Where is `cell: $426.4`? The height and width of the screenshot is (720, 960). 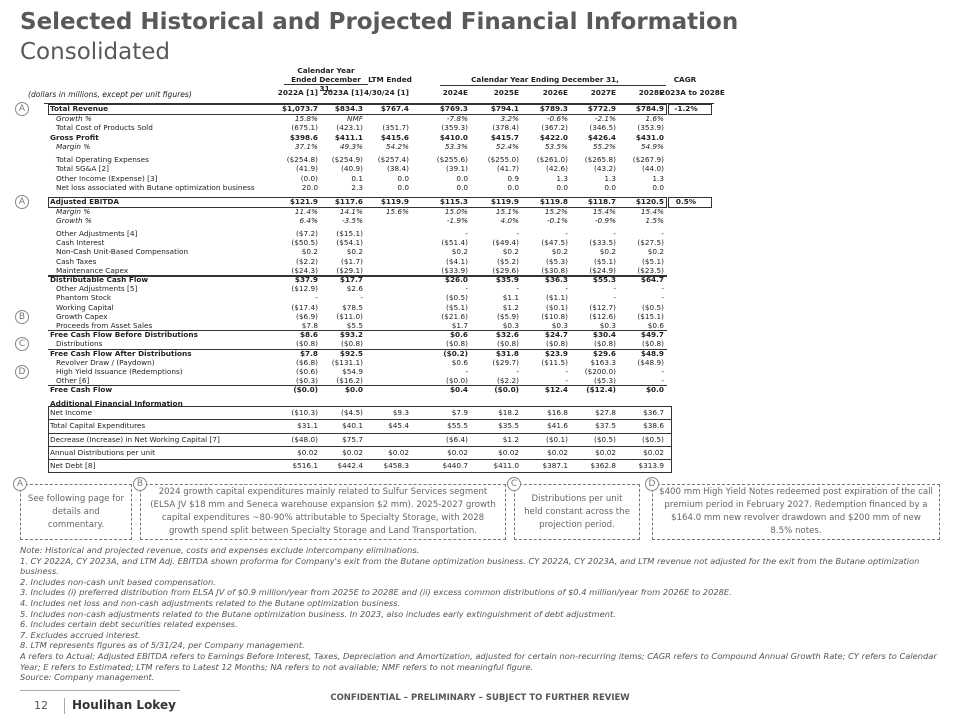 cell: $426.4 is located at coordinates (601, 137).